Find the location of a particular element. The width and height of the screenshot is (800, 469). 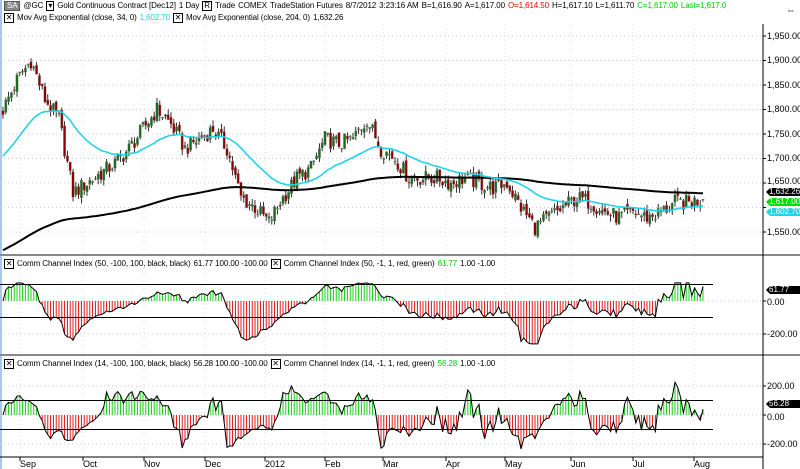

remove-cci14-button: ✕ is located at coordinates (9, 364).